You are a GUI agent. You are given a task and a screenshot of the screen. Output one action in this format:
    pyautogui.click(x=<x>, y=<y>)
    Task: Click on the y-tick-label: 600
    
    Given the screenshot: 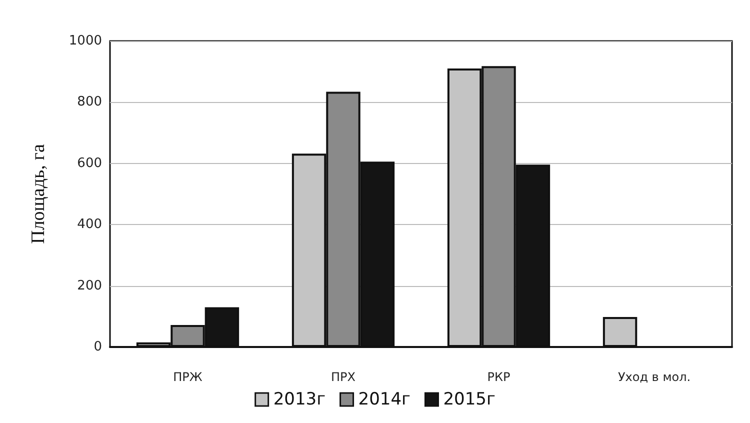 What is the action you would take?
    pyautogui.click(x=89, y=163)
    